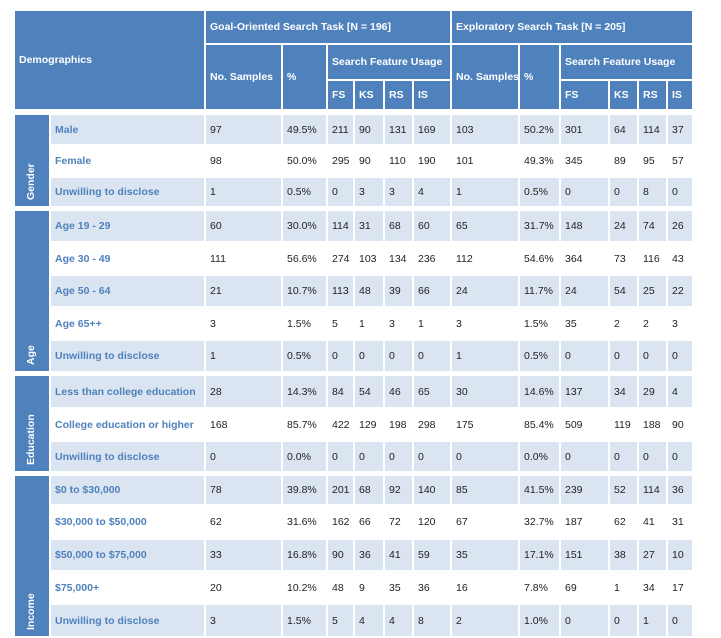 The height and width of the screenshot is (638, 721). What do you see at coordinates (31, 439) in the screenshot?
I see `section-label: Education` at bounding box center [31, 439].